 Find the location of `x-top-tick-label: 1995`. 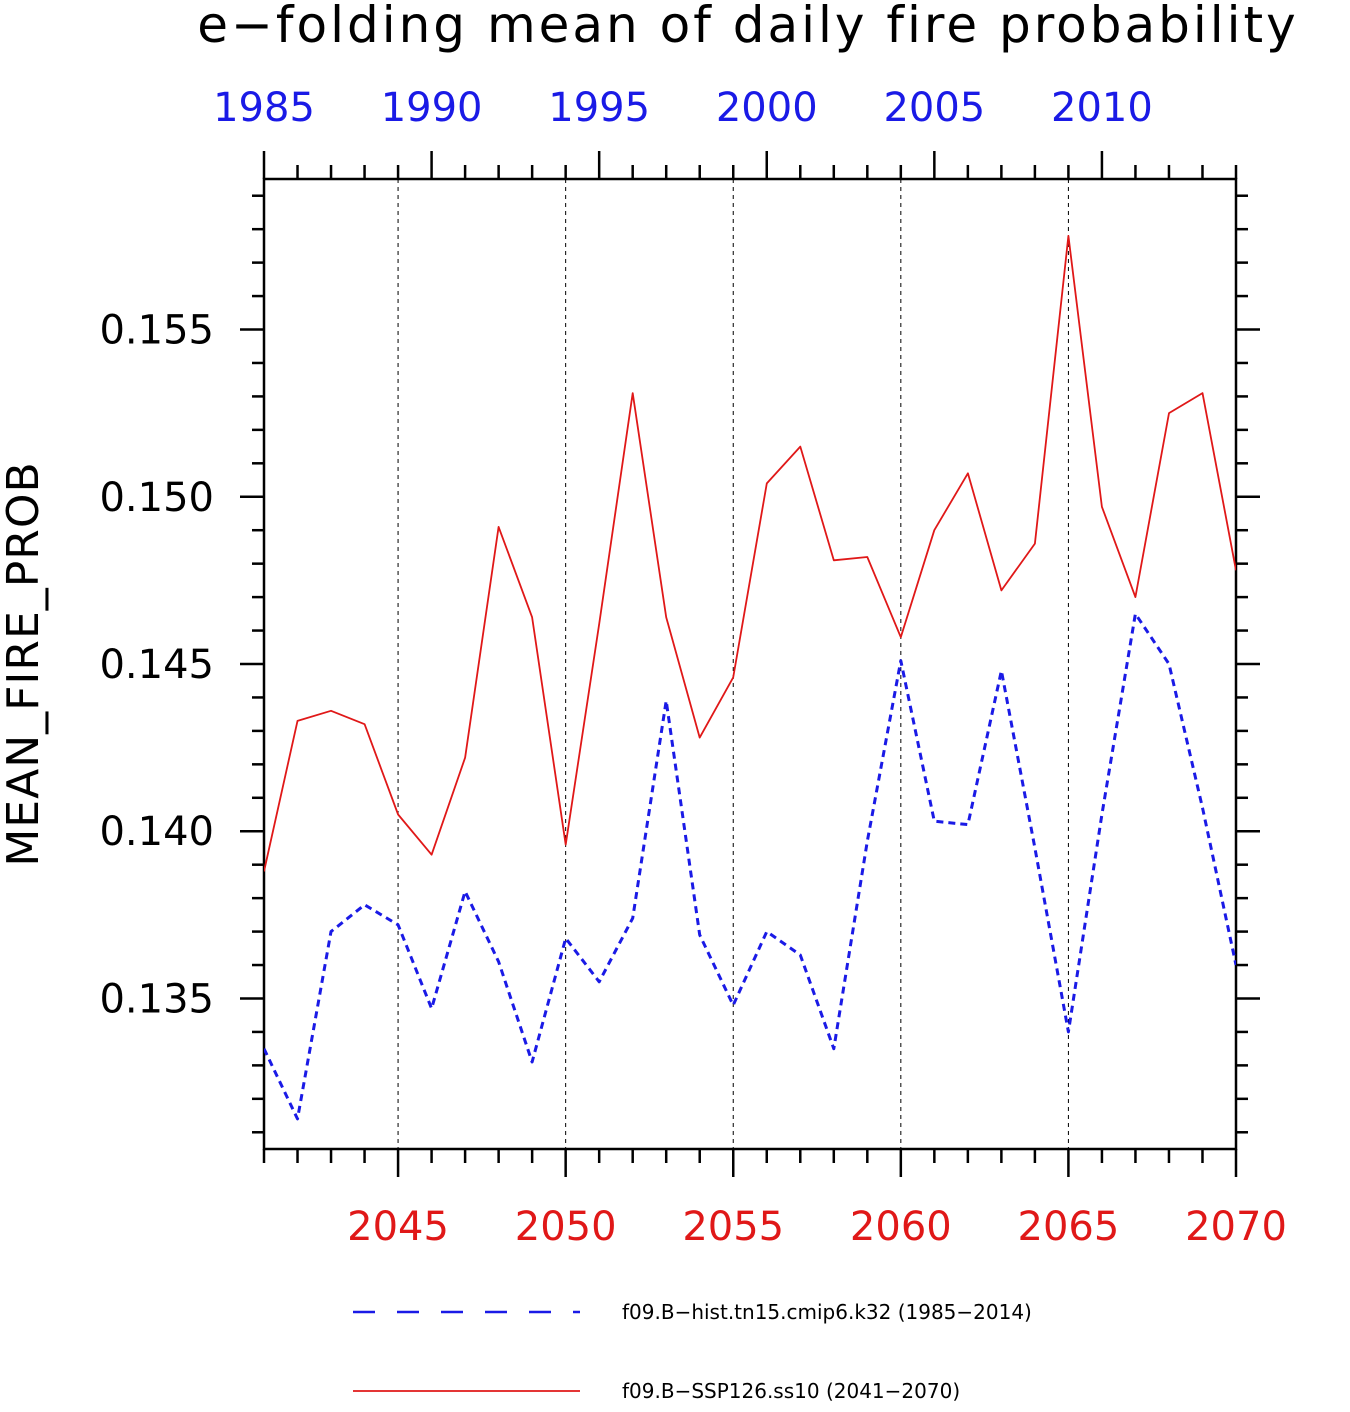

x-top-tick-label: 1995 is located at coordinates (599, 108).